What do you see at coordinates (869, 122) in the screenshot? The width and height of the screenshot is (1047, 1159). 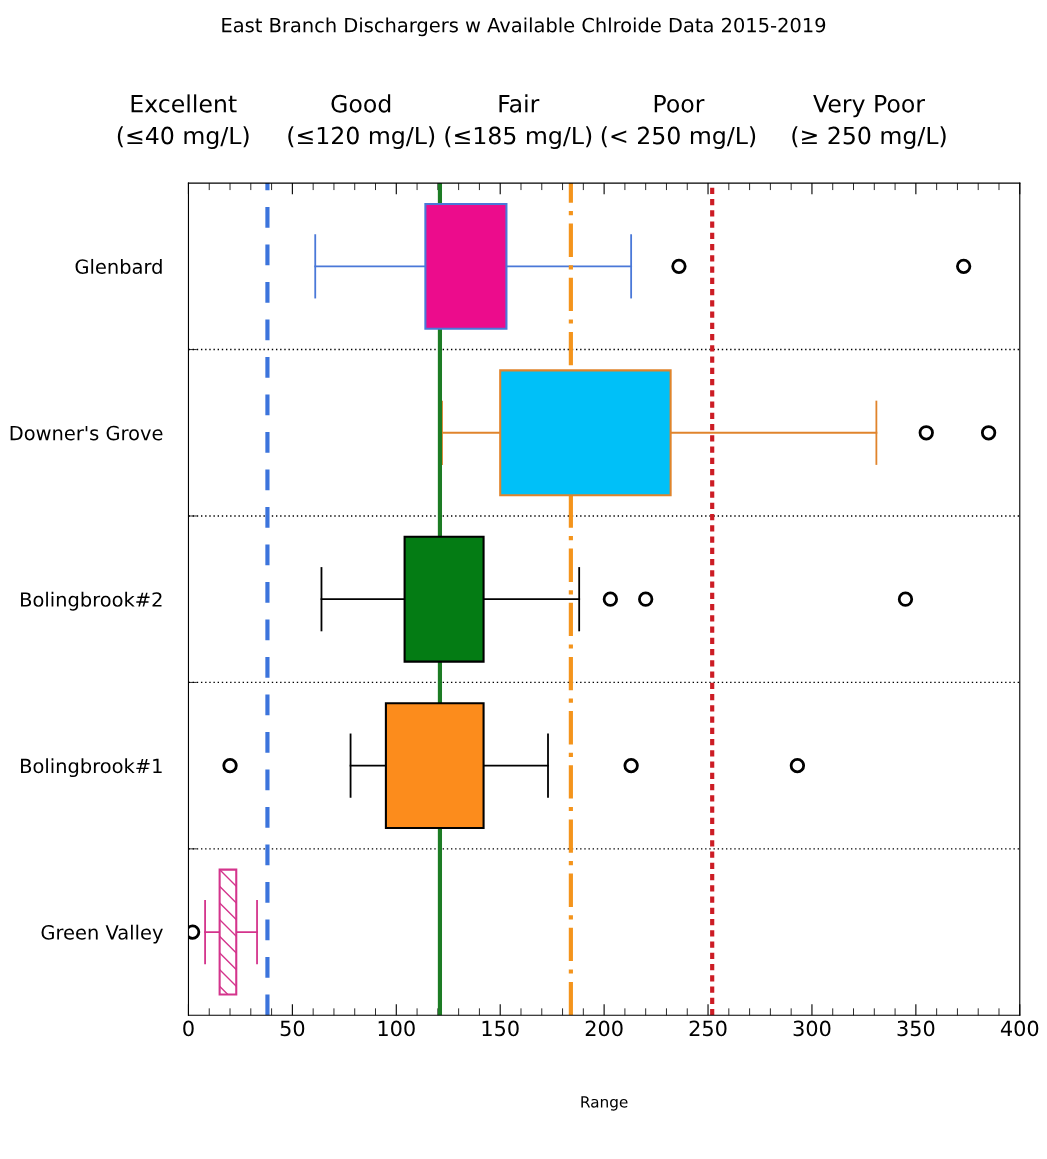 I see `text: Very Poor (≥ 250 mg/L)` at bounding box center [869, 122].